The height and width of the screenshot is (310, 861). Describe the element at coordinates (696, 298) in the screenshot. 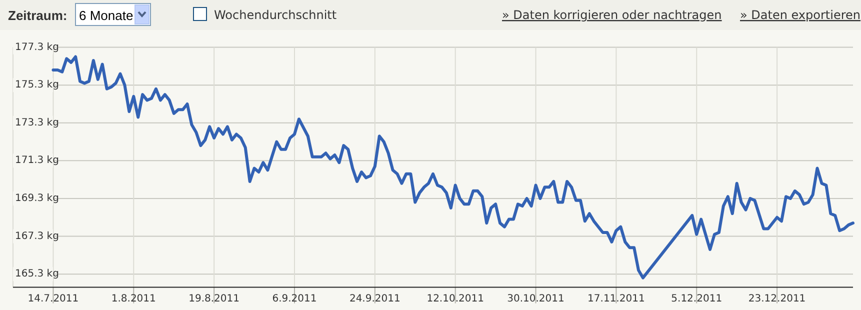

I see `x-tick-label: 5.12.2011` at that location.